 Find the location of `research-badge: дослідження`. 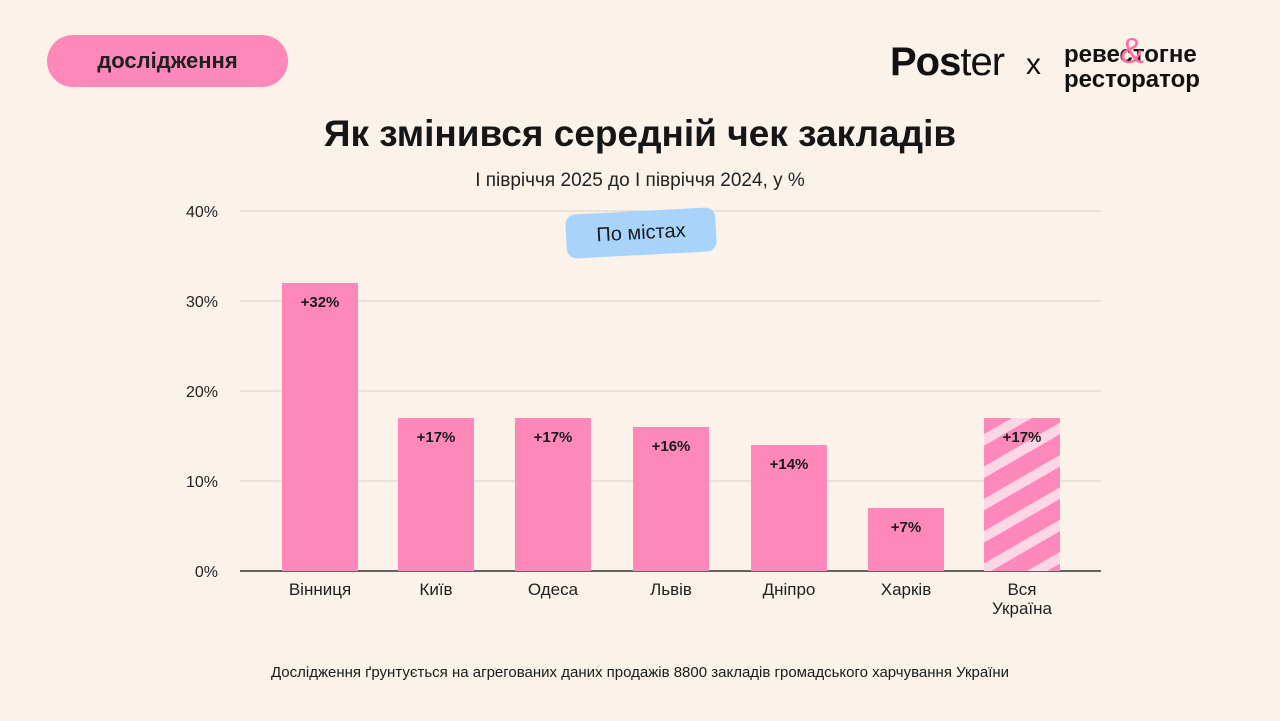

research-badge: дослідження is located at coordinates (167, 61).